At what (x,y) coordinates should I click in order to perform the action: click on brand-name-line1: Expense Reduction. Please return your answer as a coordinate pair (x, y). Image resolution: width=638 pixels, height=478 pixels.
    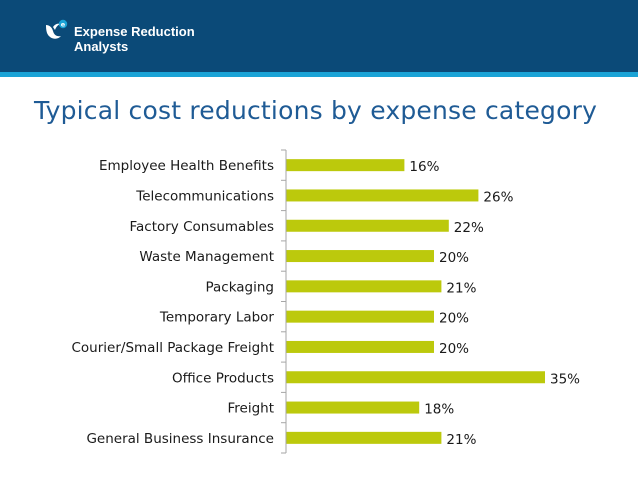
    Looking at the image, I should click on (134, 31).